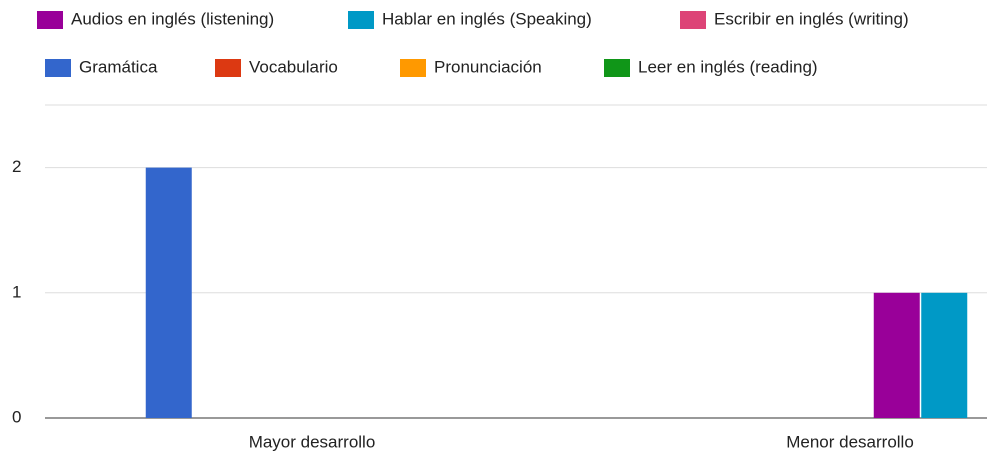 The image size is (987, 459). What do you see at coordinates (118, 66) in the screenshot?
I see `legend-label: Gramática` at bounding box center [118, 66].